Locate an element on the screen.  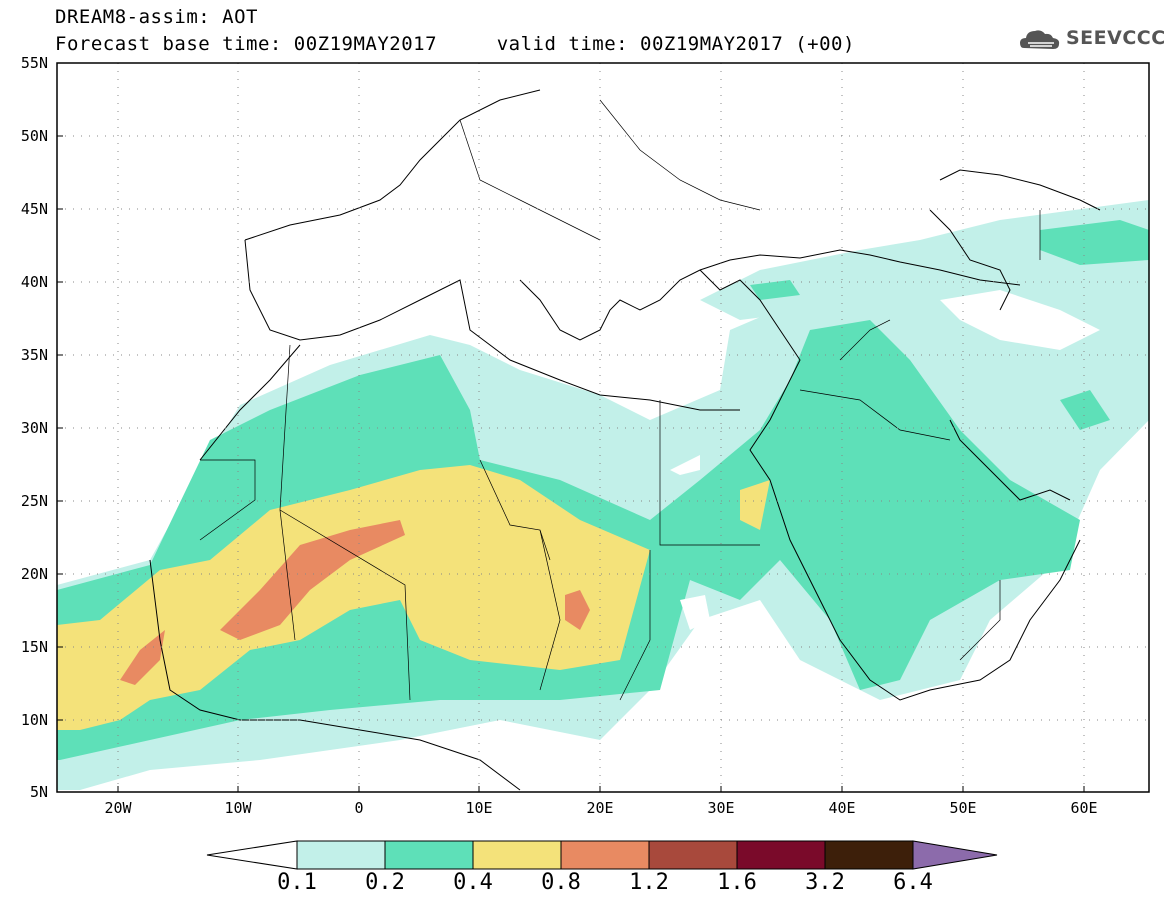
lat-label-5n: 5N is located at coordinates (38, 792).